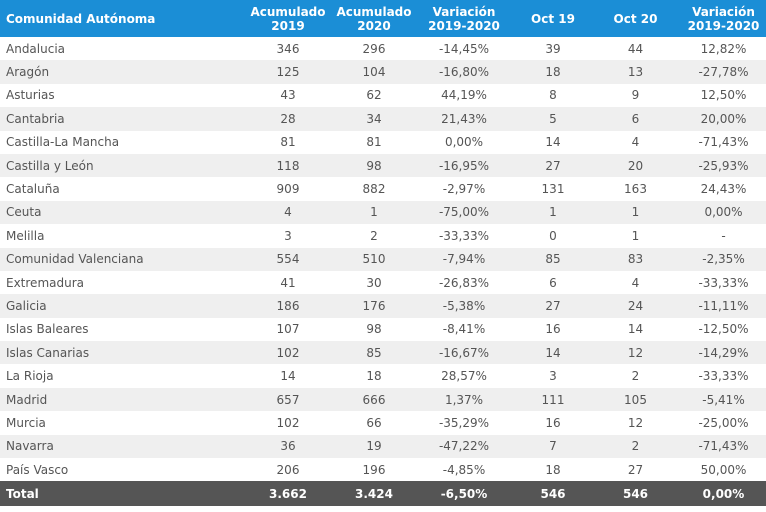  Describe the element at coordinates (635, 48) in the screenshot. I see `table-cell: 44` at that location.